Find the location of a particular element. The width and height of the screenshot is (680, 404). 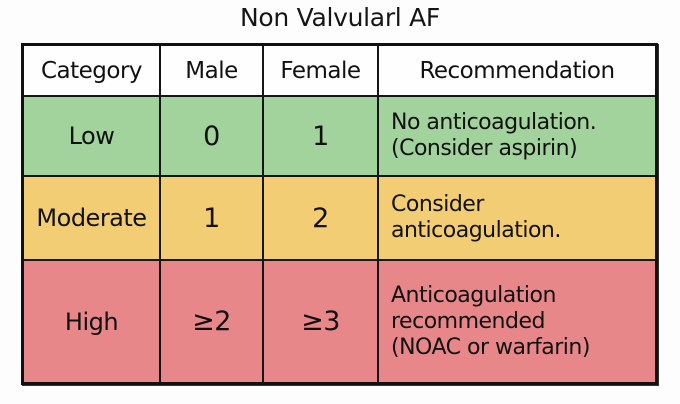

row-moderate-recommendation: Consider anticoagulation. is located at coordinates (517, 219).